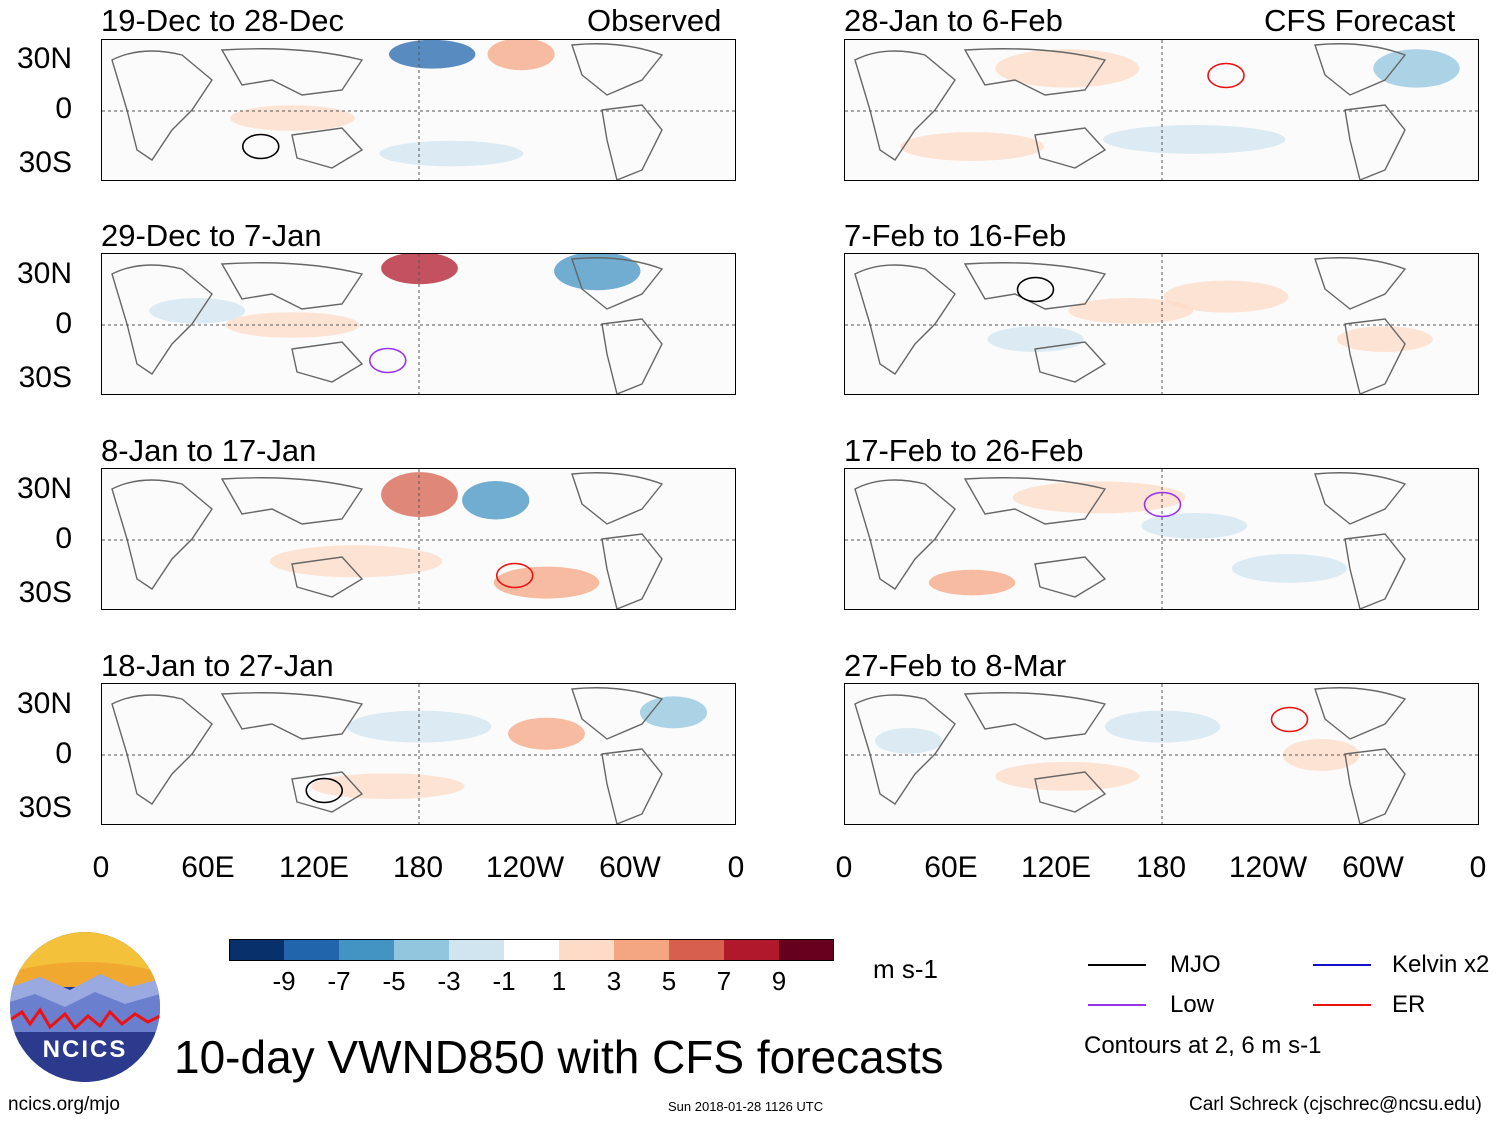  I want to click on colorbar-units: m s-1, so click(905, 969).